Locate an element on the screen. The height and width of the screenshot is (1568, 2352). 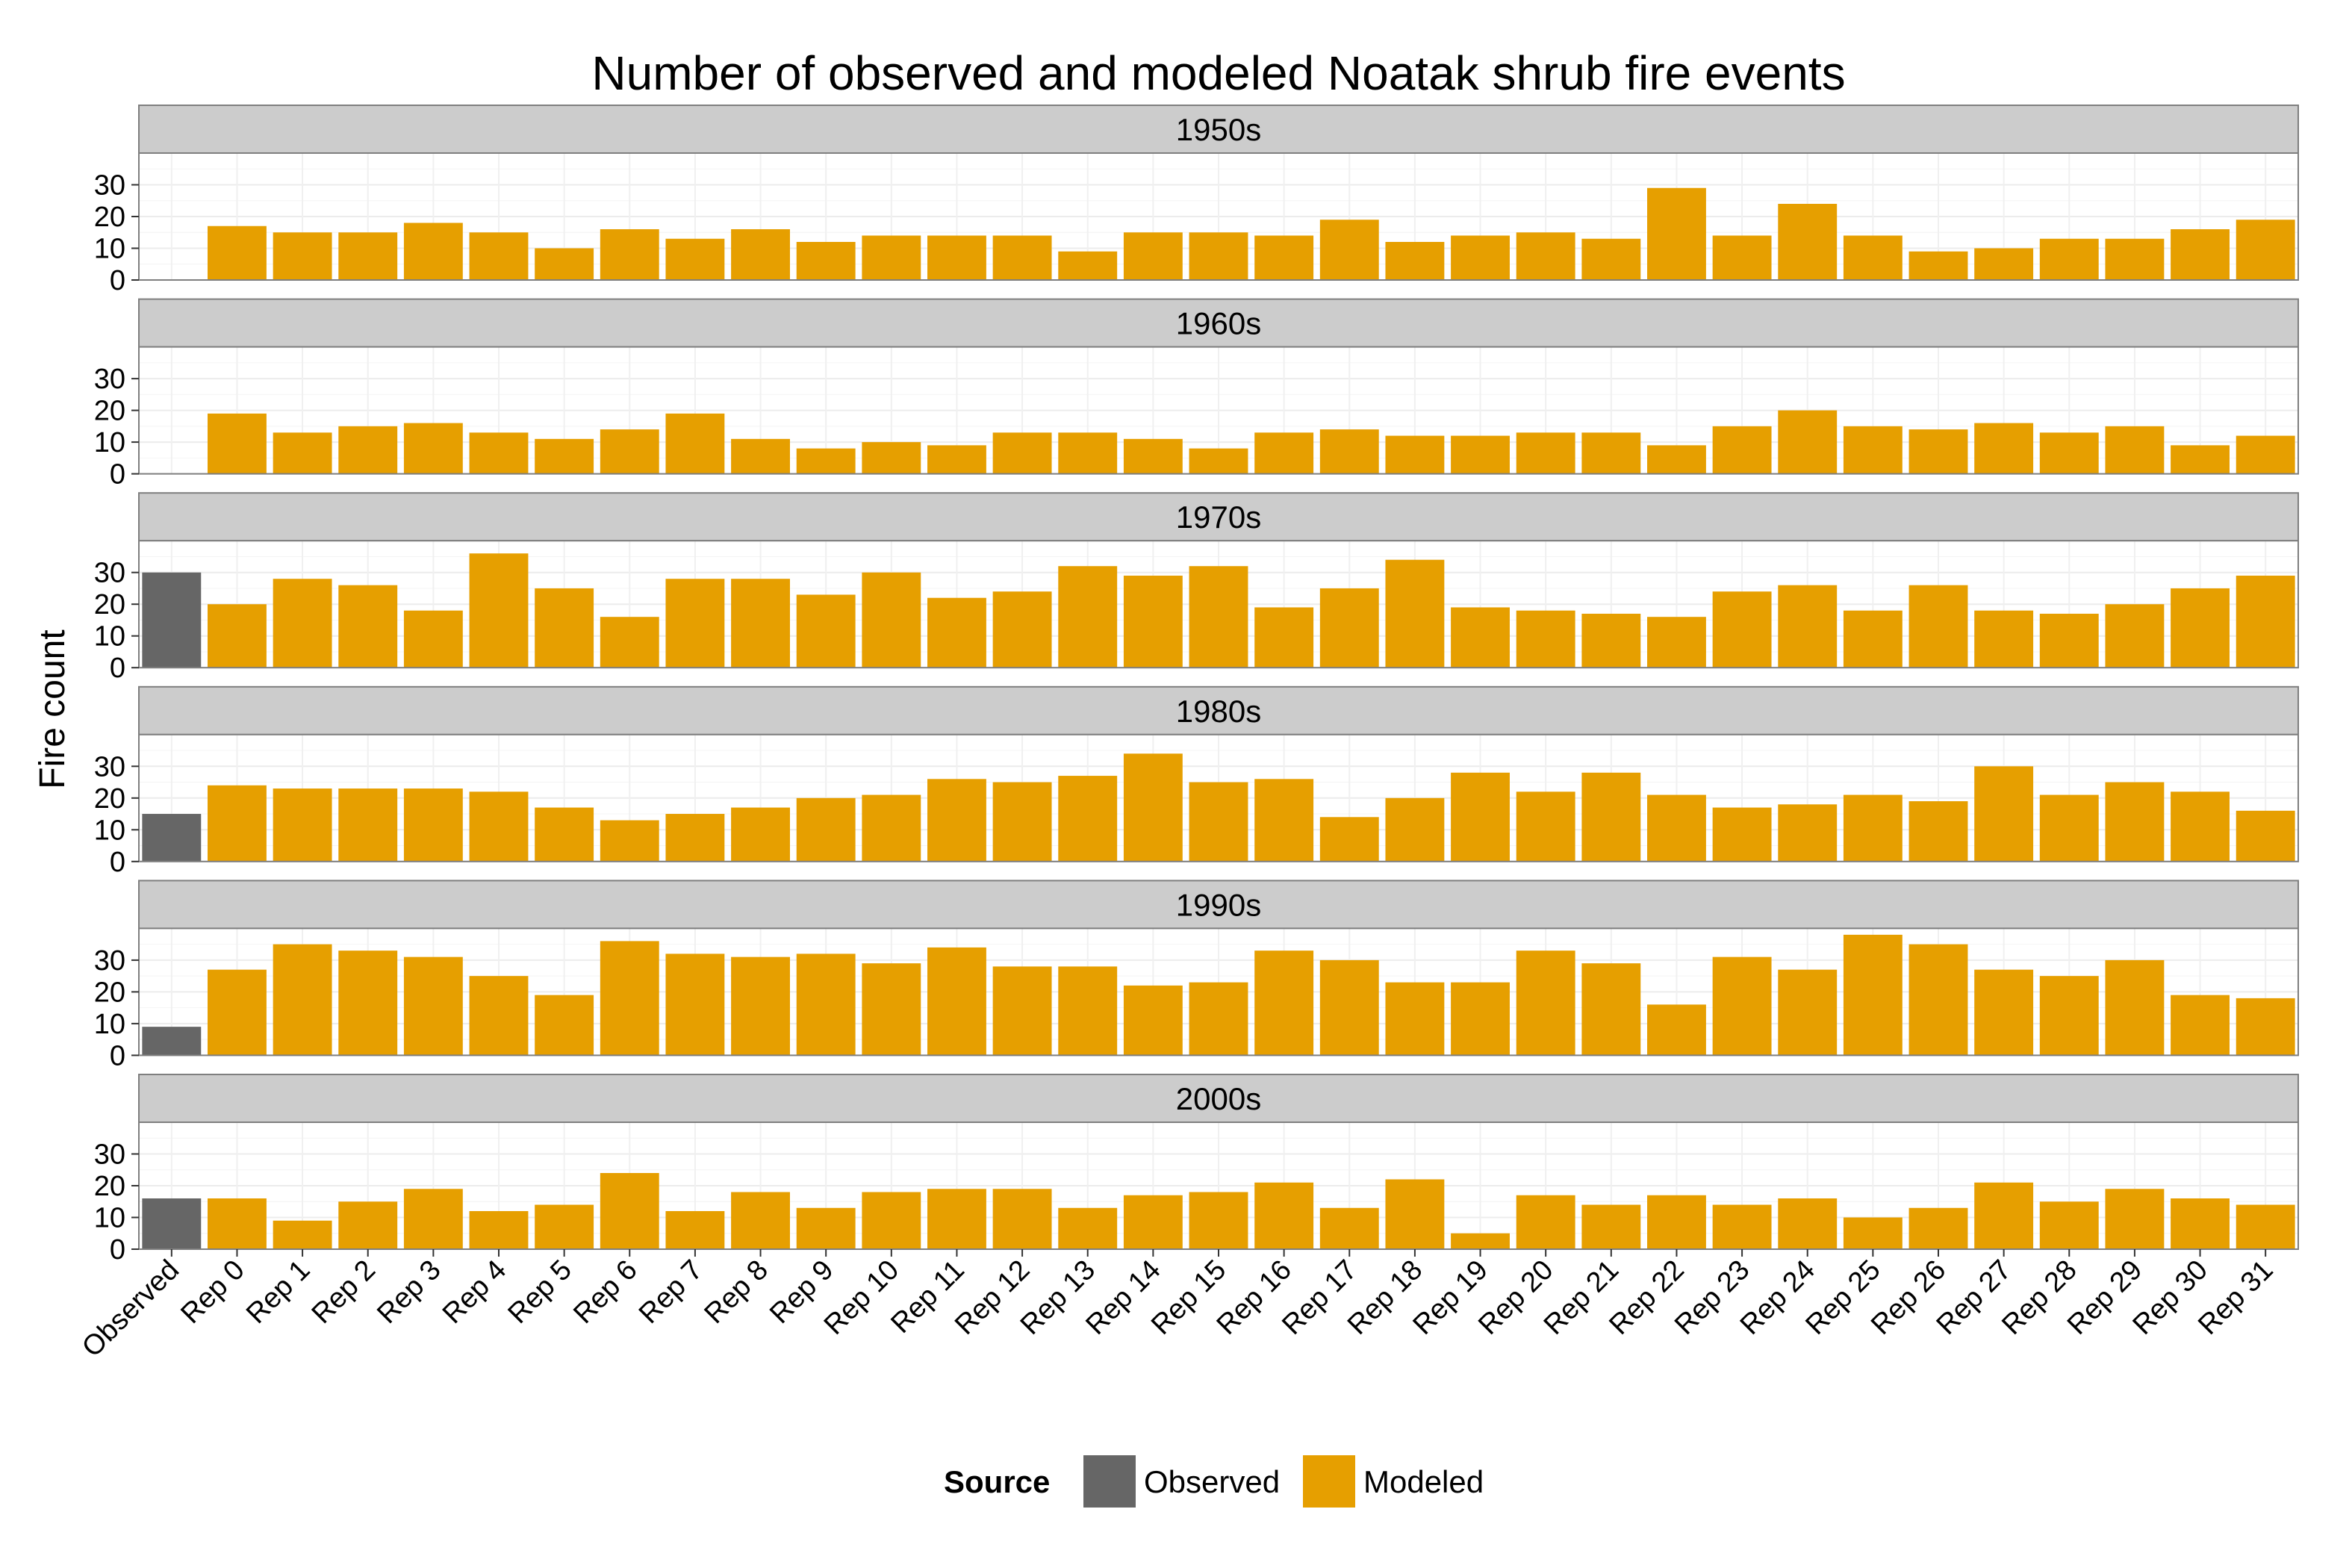
bar-1970s-Rep 18 is located at coordinates (1415, 613).